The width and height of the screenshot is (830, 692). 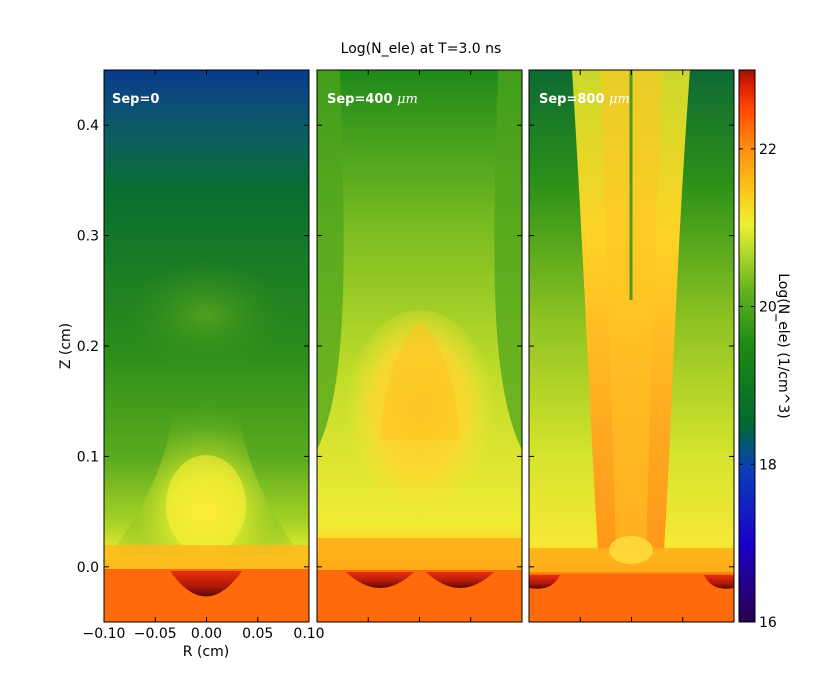 I want to click on colorbar, so click(x=747, y=346).